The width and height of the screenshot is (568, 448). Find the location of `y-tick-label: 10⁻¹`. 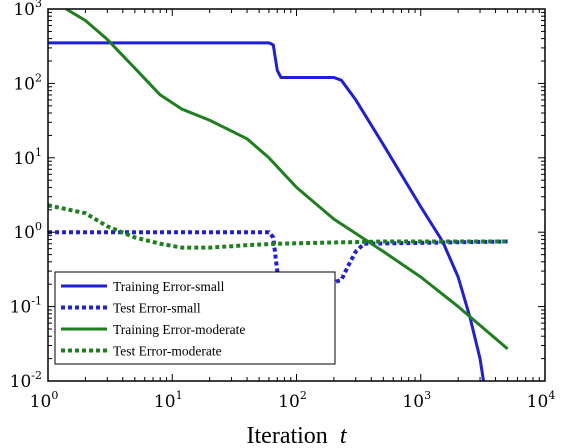

y-tick-label: 10⁻¹ is located at coordinates (26, 306).